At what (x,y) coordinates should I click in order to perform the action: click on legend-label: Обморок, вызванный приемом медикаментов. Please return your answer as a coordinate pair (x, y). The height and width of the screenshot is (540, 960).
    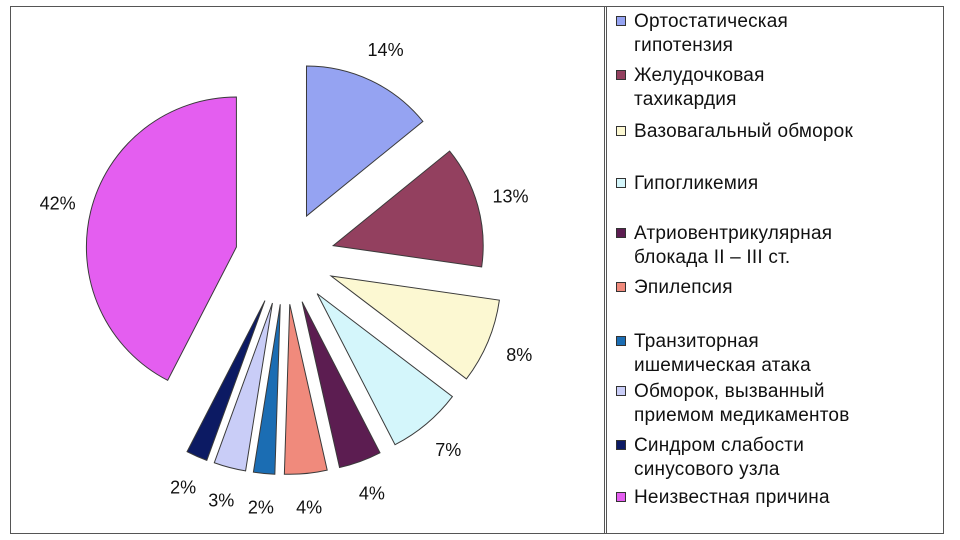
    Looking at the image, I should click on (742, 403).